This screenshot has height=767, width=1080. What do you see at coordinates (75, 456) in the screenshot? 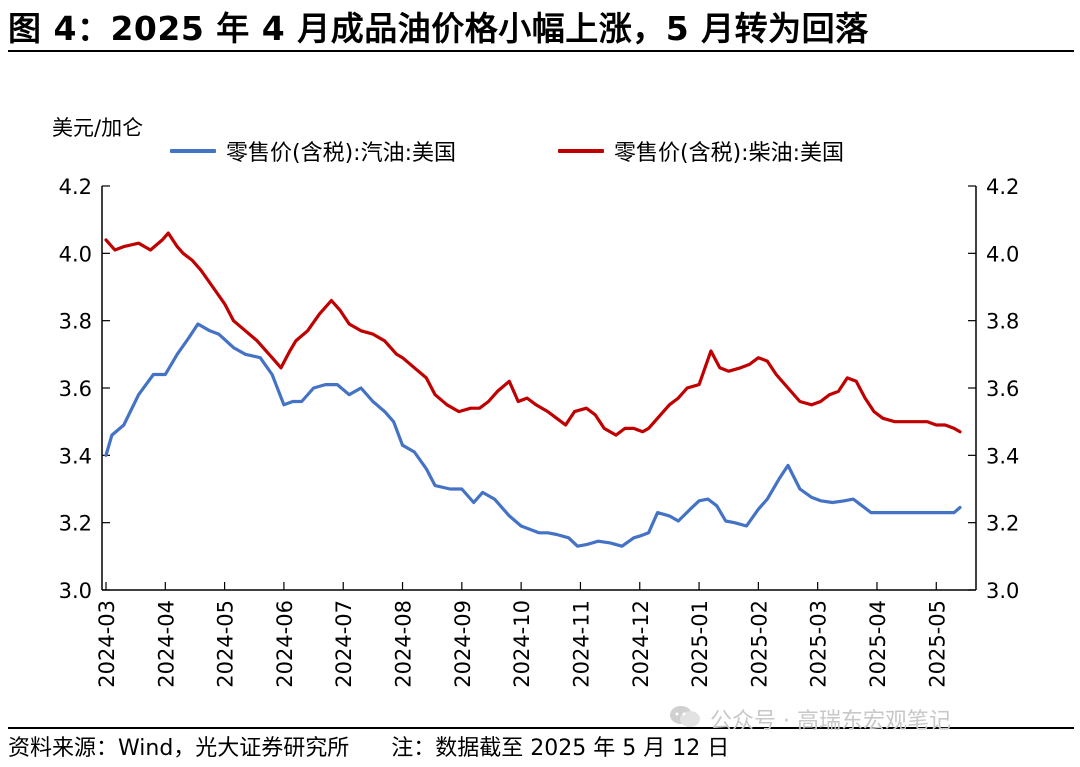
I see `y-tick-label-left: 3.4` at bounding box center [75, 456].